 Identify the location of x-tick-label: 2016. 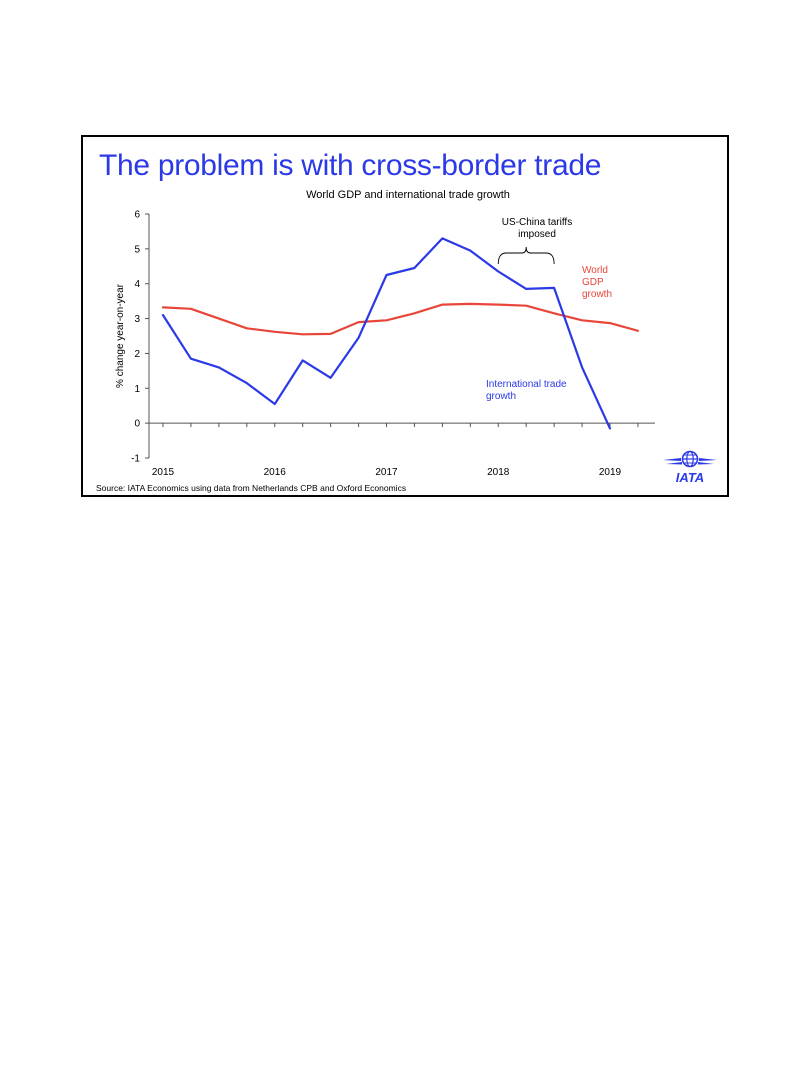
(275, 472).